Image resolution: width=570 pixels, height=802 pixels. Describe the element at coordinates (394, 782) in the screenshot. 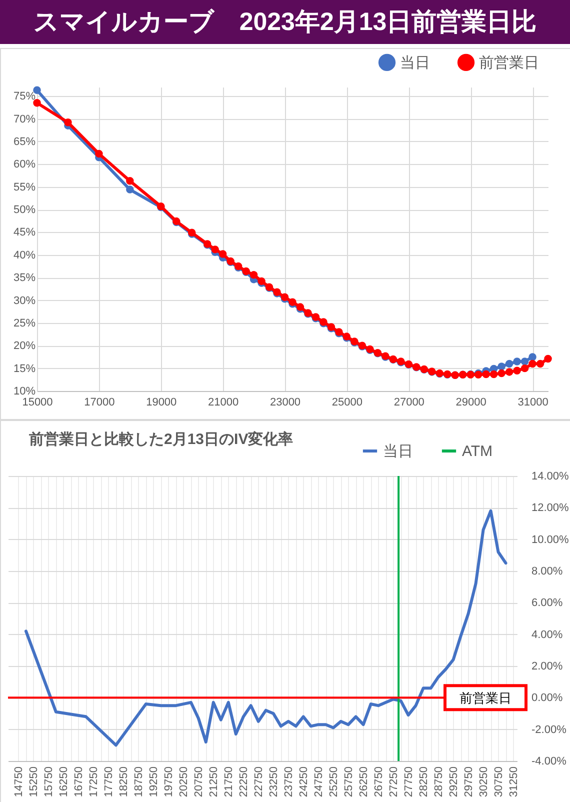

I see `x-tick-label: 27250` at that location.